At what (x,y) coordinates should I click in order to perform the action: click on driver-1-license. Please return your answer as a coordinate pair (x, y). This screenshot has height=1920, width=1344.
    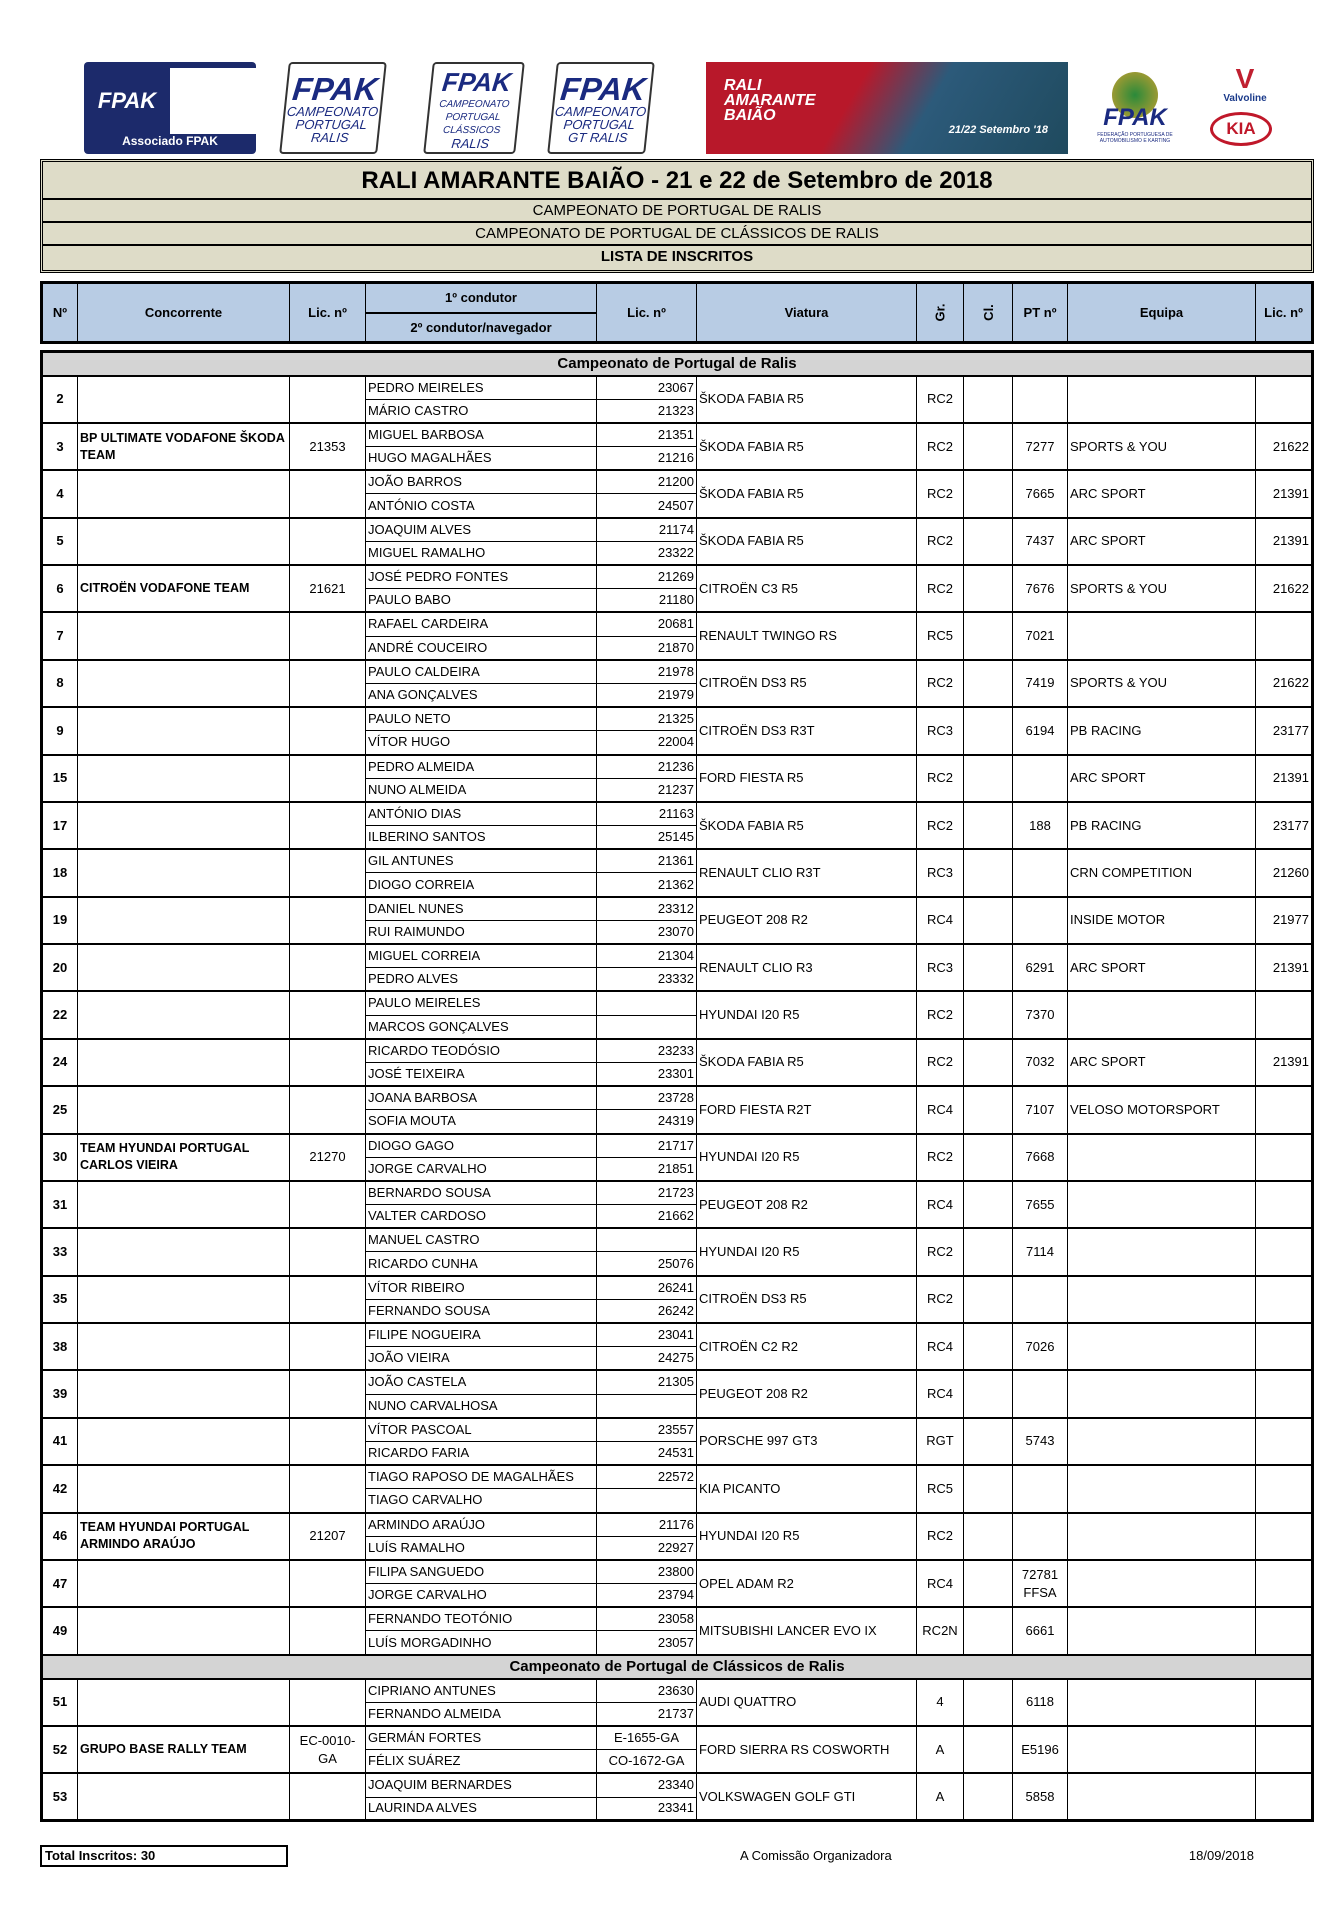
    Looking at the image, I should click on (646, 1240).